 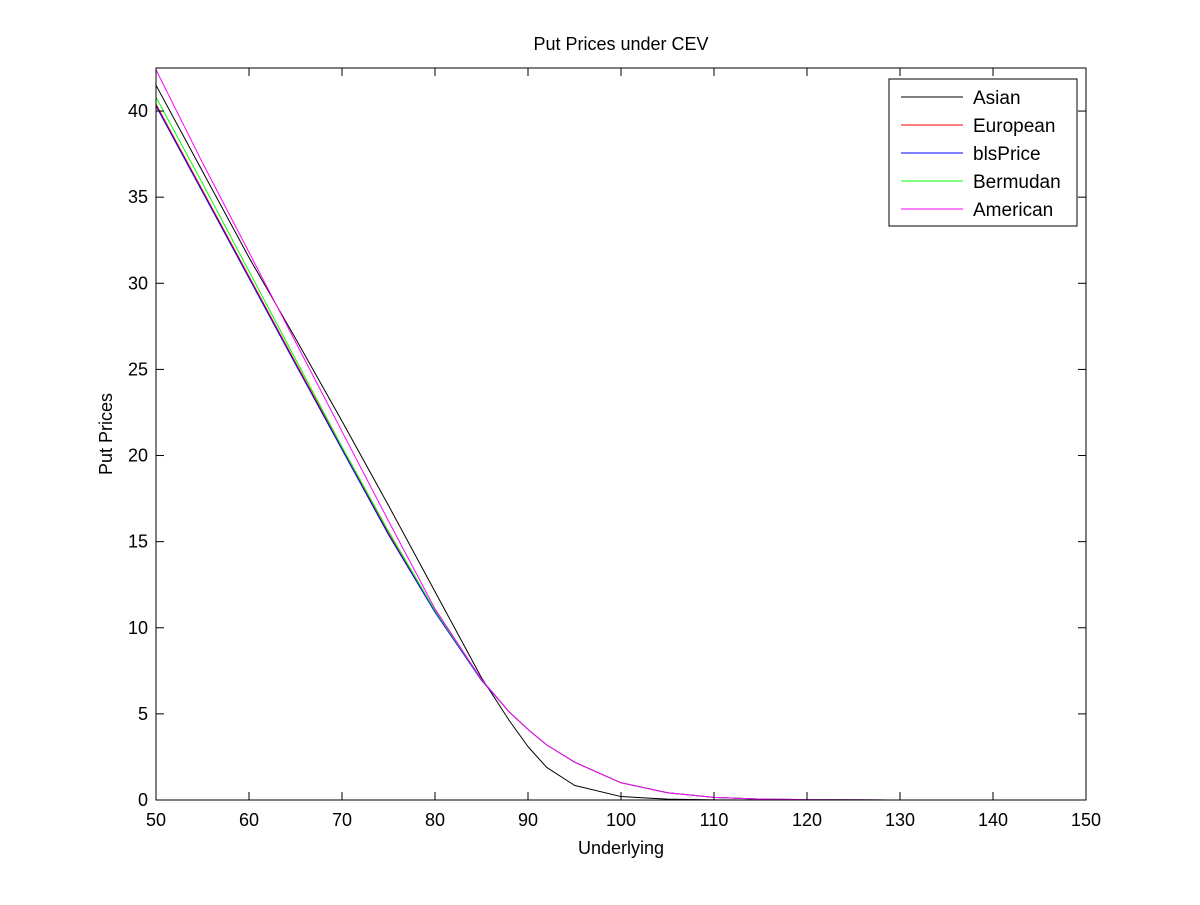 What do you see at coordinates (138, 111) in the screenshot?
I see `y-tick-label: 40` at bounding box center [138, 111].